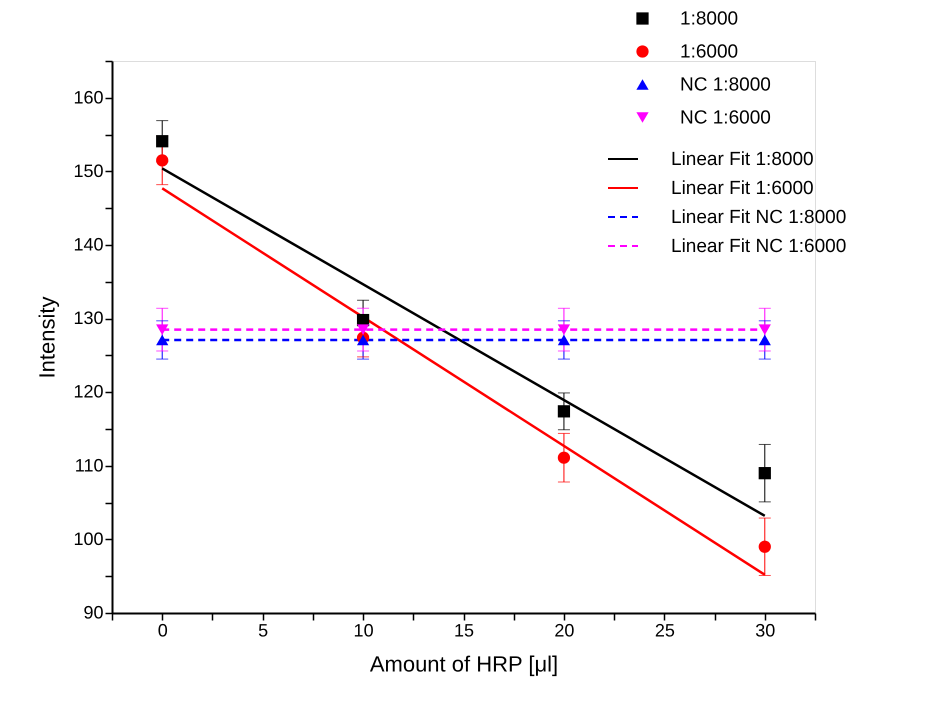 This screenshot has width=926, height=711. What do you see at coordinates (564, 630) in the screenshot?
I see `x-tick-label: 20` at bounding box center [564, 630].